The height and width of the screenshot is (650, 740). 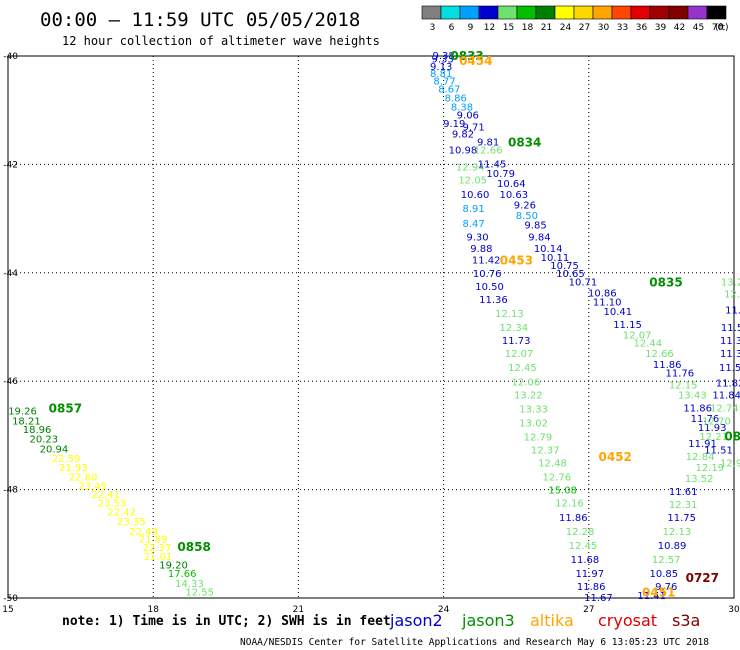 I want to click on y-axis-ticks: -40 -42 -44 -46 -48 -50, so click(x=10, y=328).